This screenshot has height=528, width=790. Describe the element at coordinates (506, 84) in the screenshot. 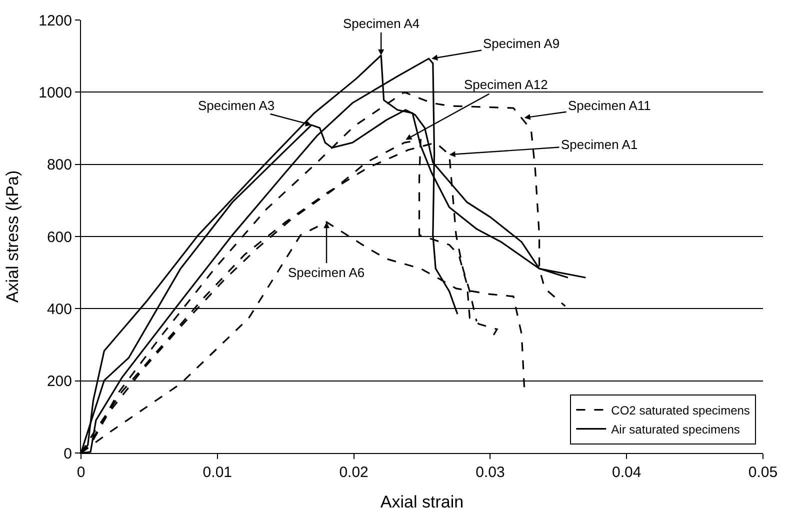

I see `annotation: Specimen A12` at that location.